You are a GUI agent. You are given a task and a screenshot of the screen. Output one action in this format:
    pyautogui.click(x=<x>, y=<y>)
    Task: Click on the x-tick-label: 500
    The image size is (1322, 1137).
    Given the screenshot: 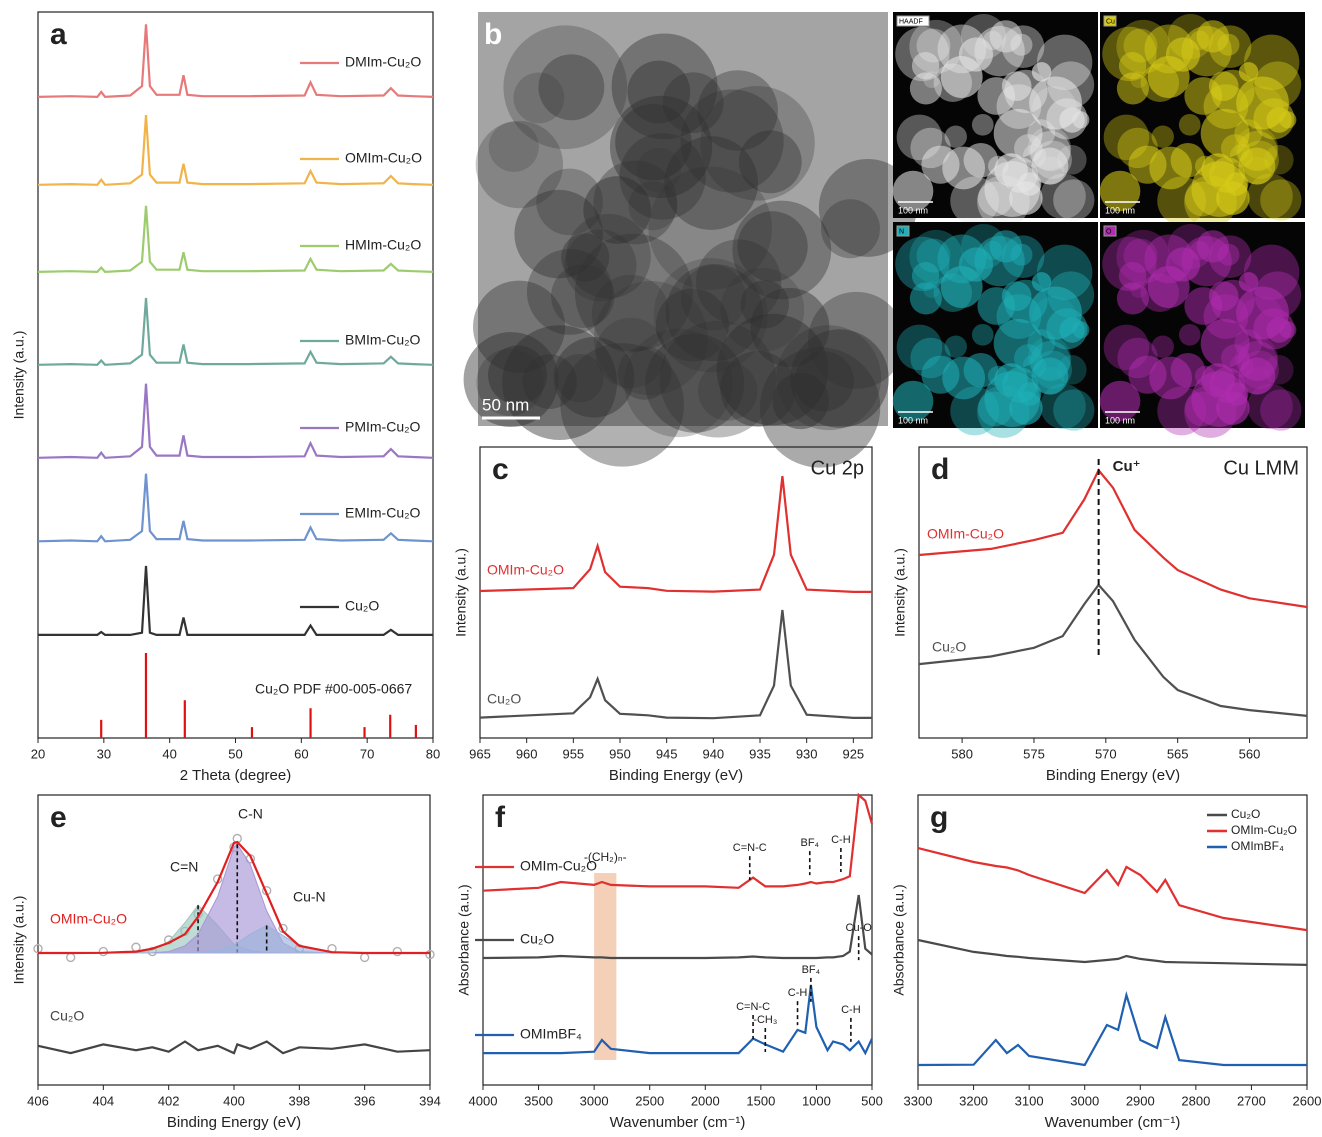 What is the action you would take?
    pyautogui.click(x=872, y=1100)
    